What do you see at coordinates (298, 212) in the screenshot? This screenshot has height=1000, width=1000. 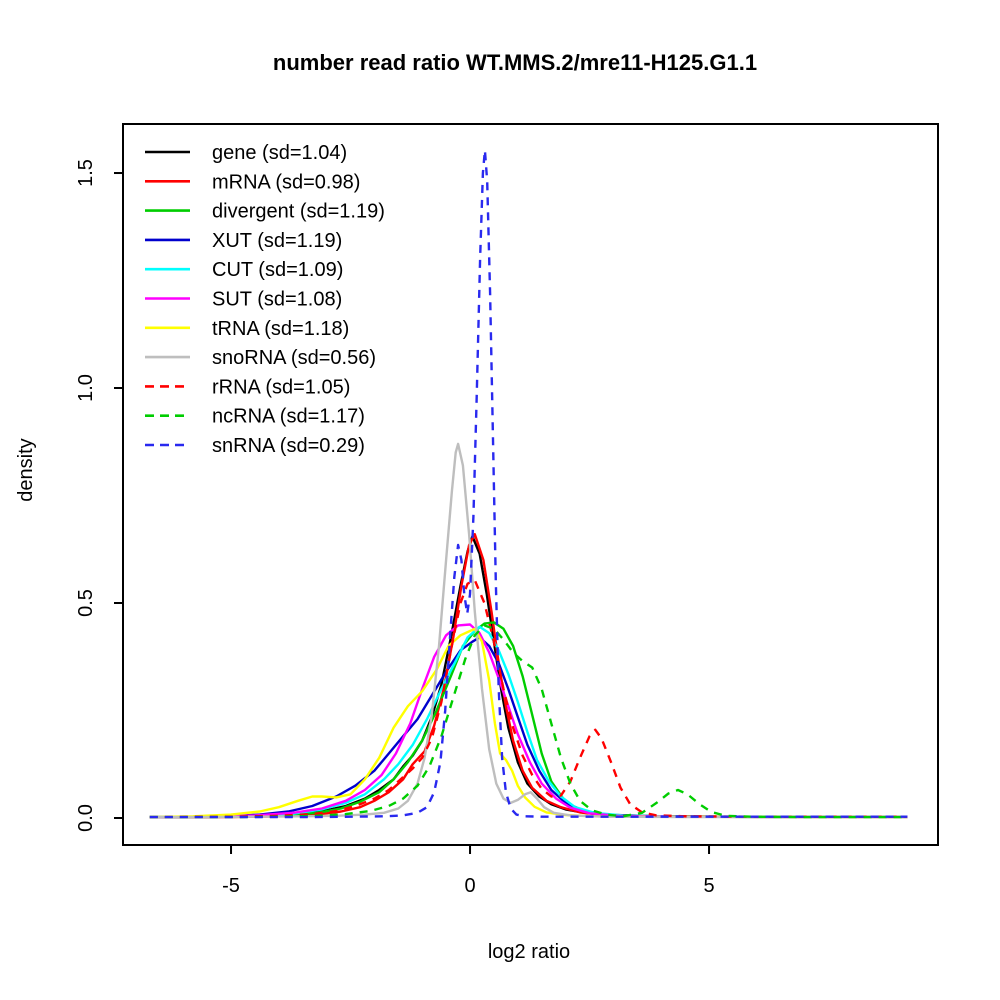 I see `legend-label-divergent: divergent (sd=1.19)` at bounding box center [298, 212].